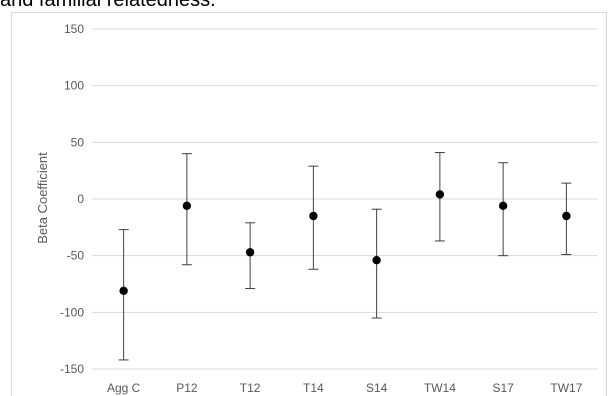 The height and width of the screenshot is (396, 608). Describe the element at coordinates (74, 86) in the screenshot. I see `y-tick-label: 100` at that location.